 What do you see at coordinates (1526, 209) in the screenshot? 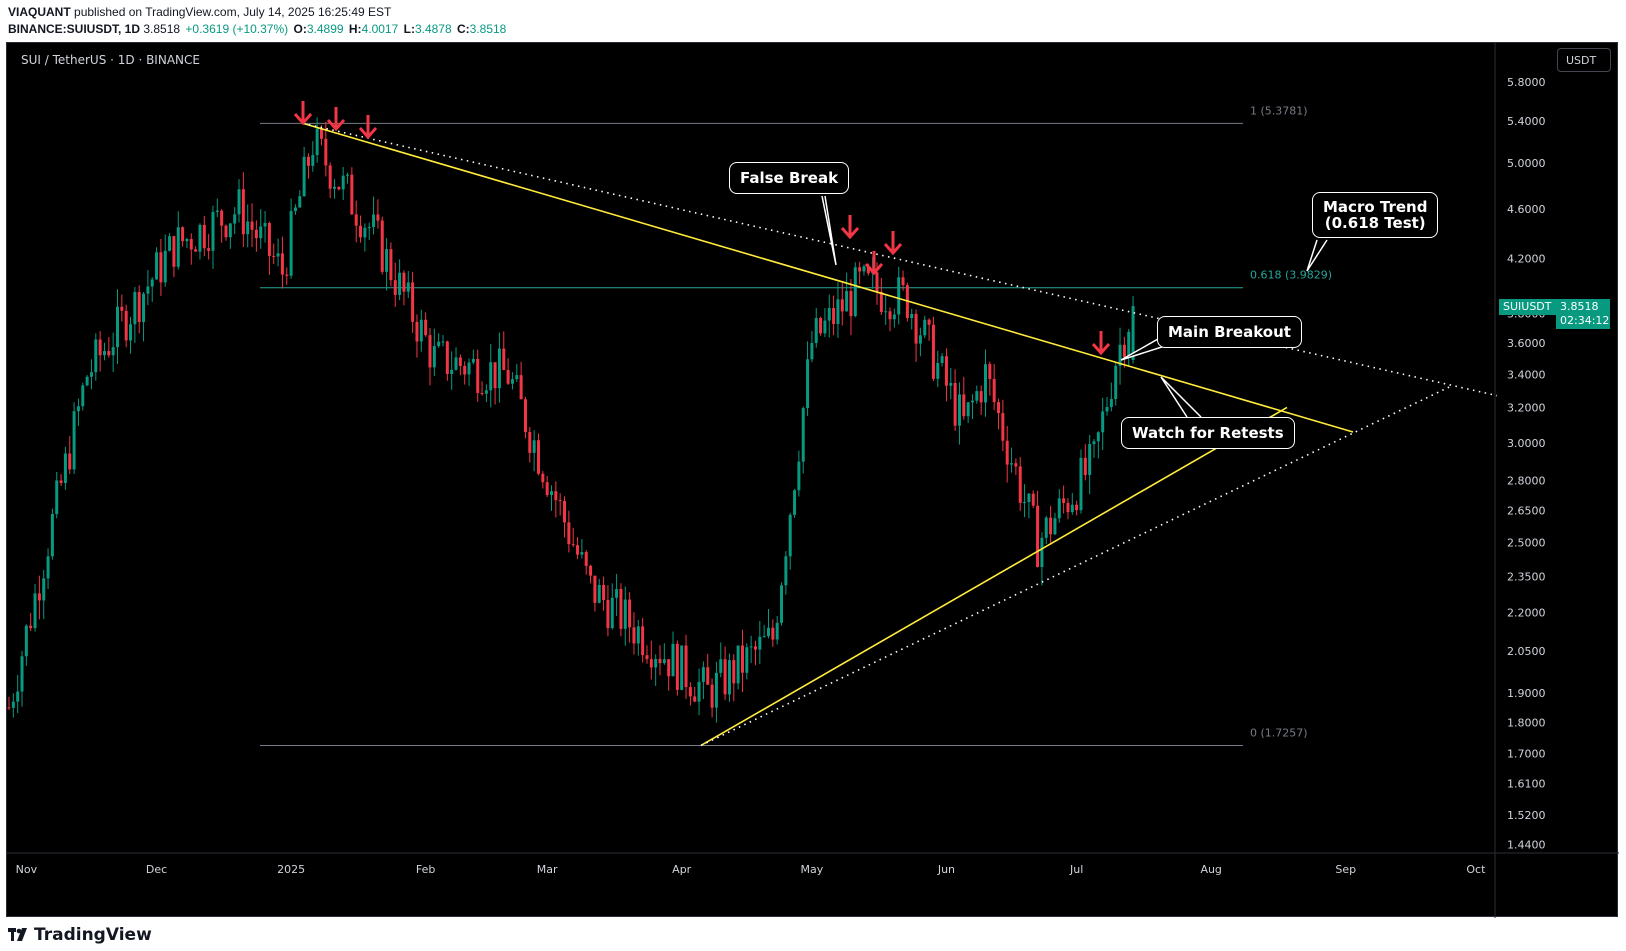
I see `y-tick-label: 4.6000` at bounding box center [1526, 209].